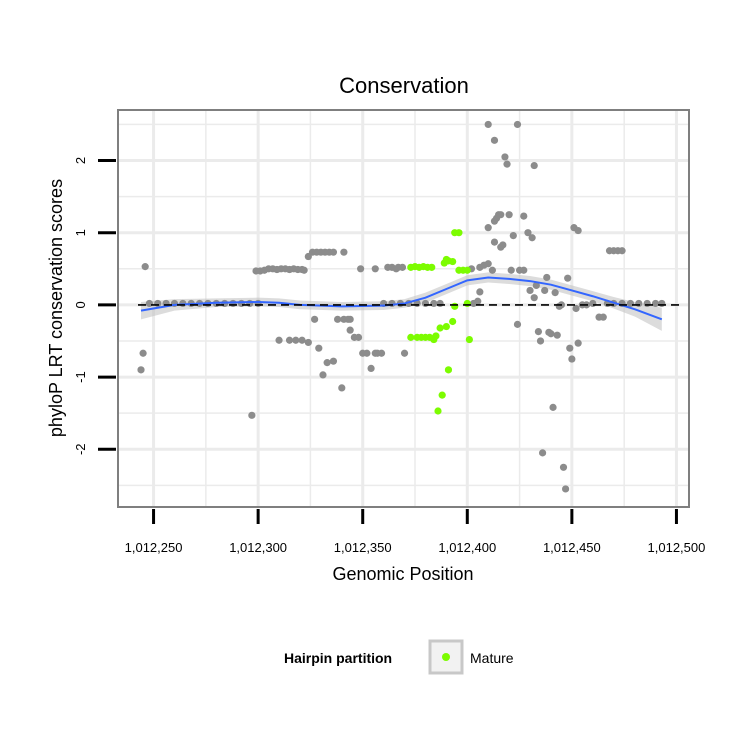 Image resolution: width=750 pixels, height=750 pixels. Describe the element at coordinates (399, 657) in the screenshot. I see `legend: Hairpin partition Mature` at that location.